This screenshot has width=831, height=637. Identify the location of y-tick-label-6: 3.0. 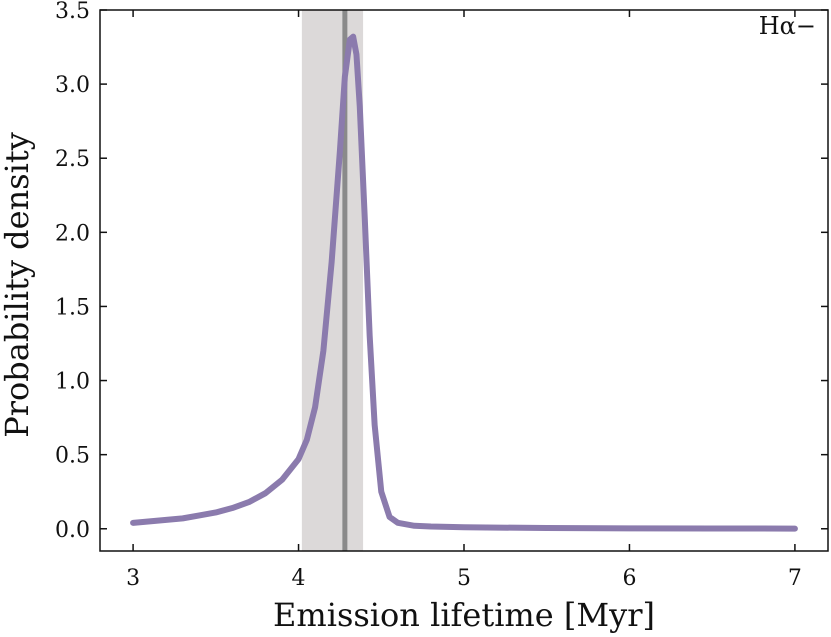
(72, 85).